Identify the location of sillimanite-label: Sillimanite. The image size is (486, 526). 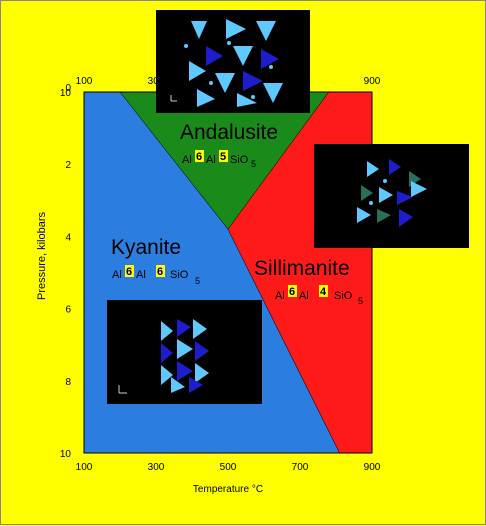
(302, 268).